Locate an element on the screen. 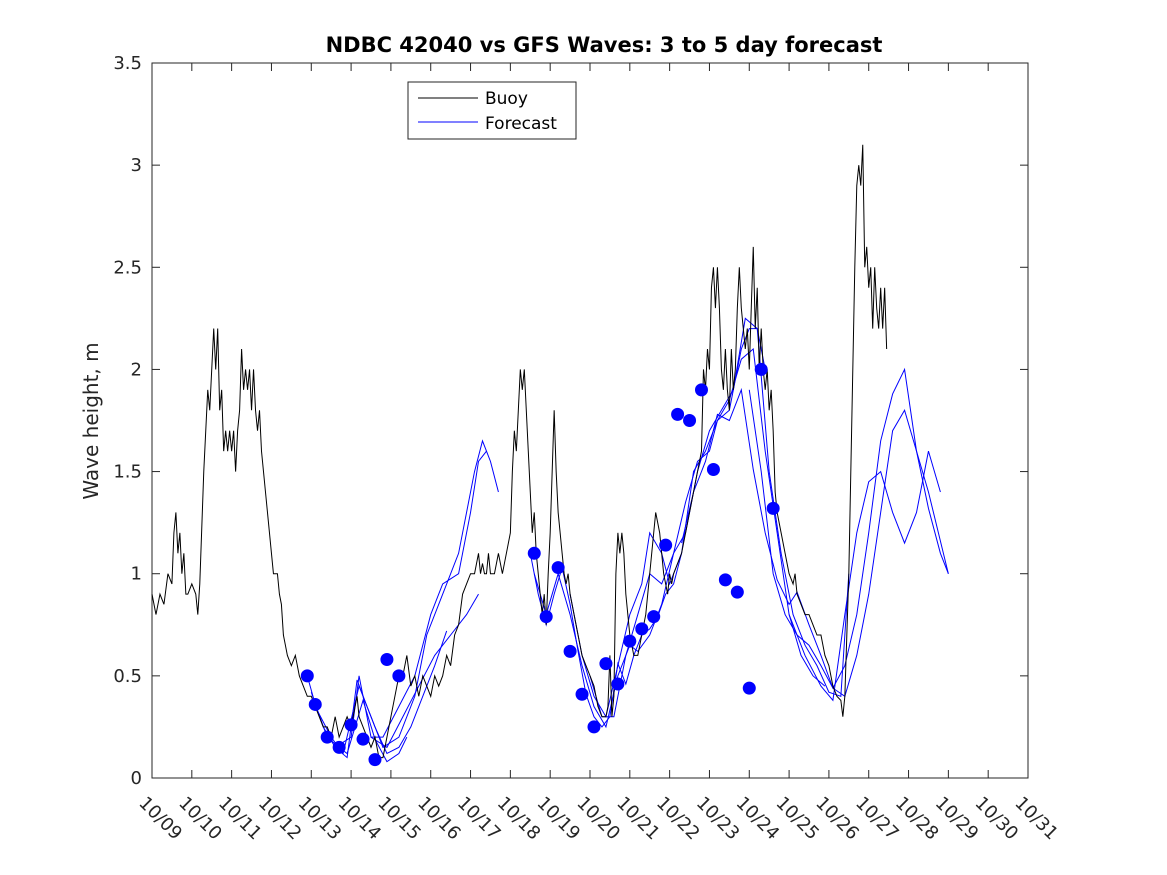 This screenshot has height=875, width=1167. y-tick-label: 0 is located at coordinates (136, 778).